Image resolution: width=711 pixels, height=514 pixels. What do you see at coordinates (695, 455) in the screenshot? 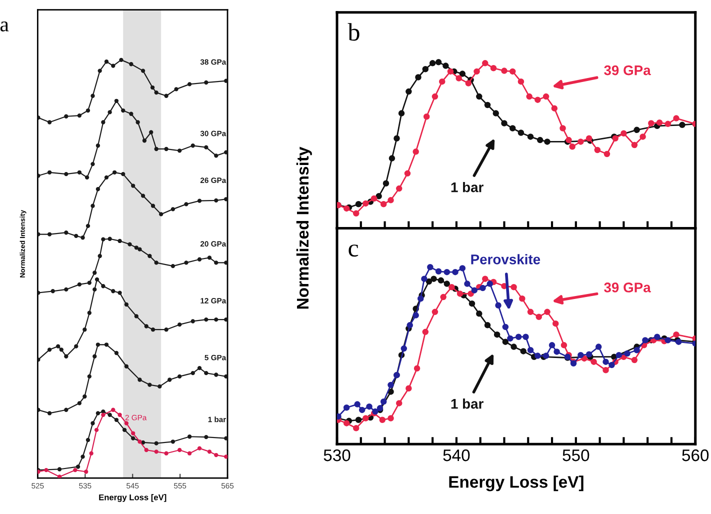
I see `x-tick-label: 560` at bounding box center [695, 455].